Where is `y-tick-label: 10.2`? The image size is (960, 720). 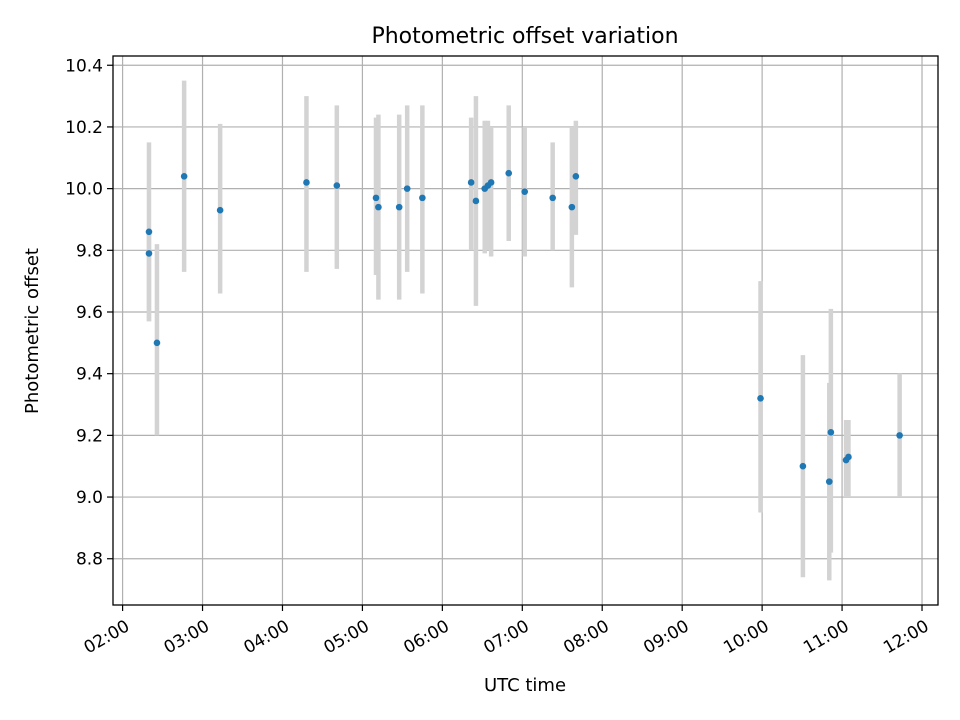
y-tick-label: 10.2 is located at coordinates (84, 128).